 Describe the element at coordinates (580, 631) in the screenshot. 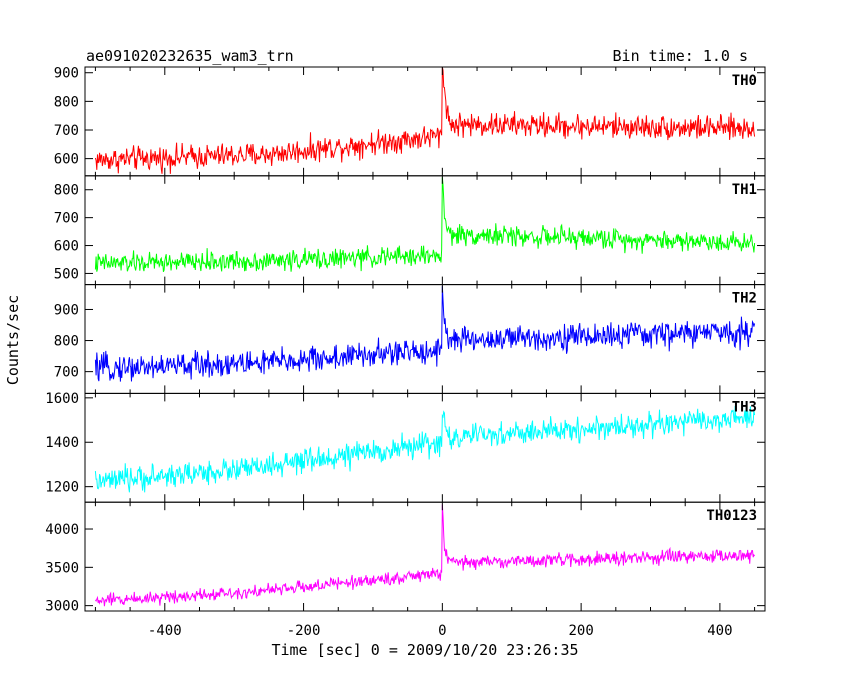

I see `x-tick-label: 200` at that location.